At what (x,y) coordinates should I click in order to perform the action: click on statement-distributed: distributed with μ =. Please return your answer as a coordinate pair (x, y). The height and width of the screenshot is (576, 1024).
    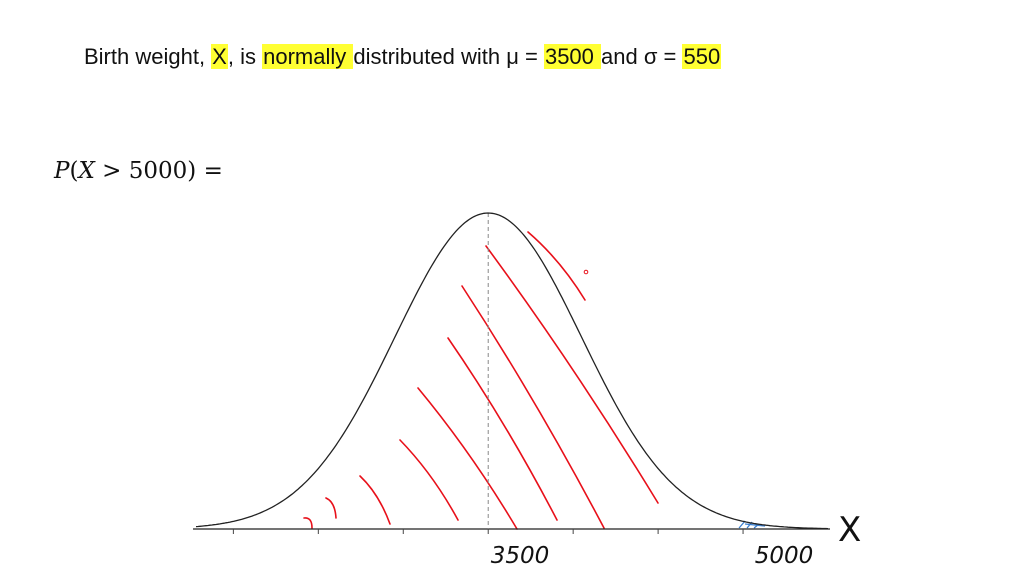
    Looking at the image, I should click on (448, 56).